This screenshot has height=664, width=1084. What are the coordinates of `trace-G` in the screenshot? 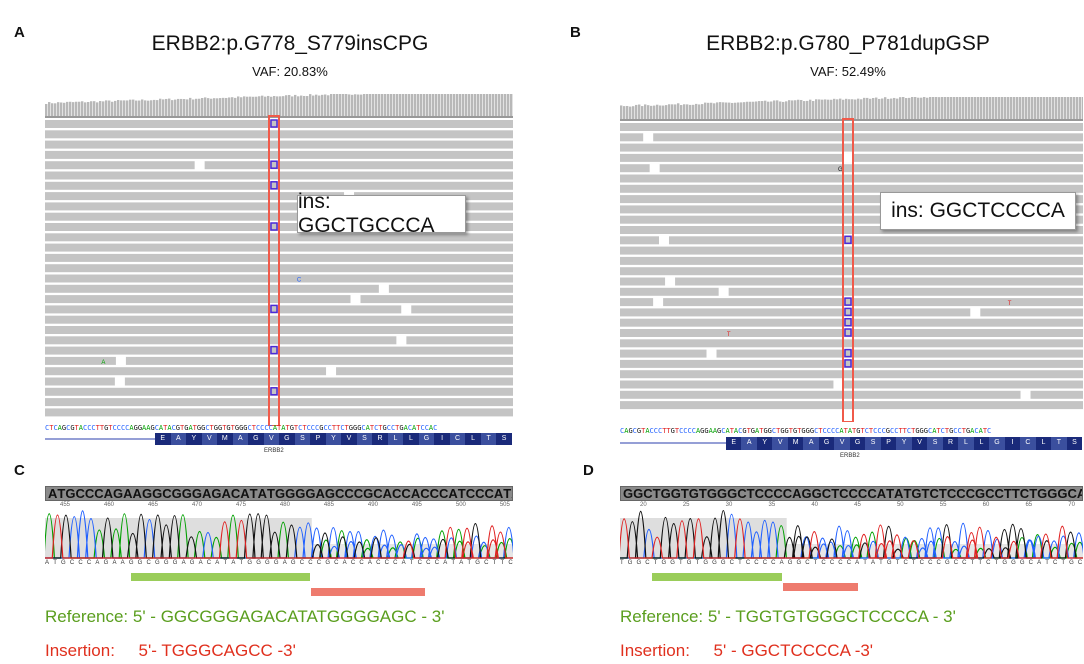 It's located at (279, 536).